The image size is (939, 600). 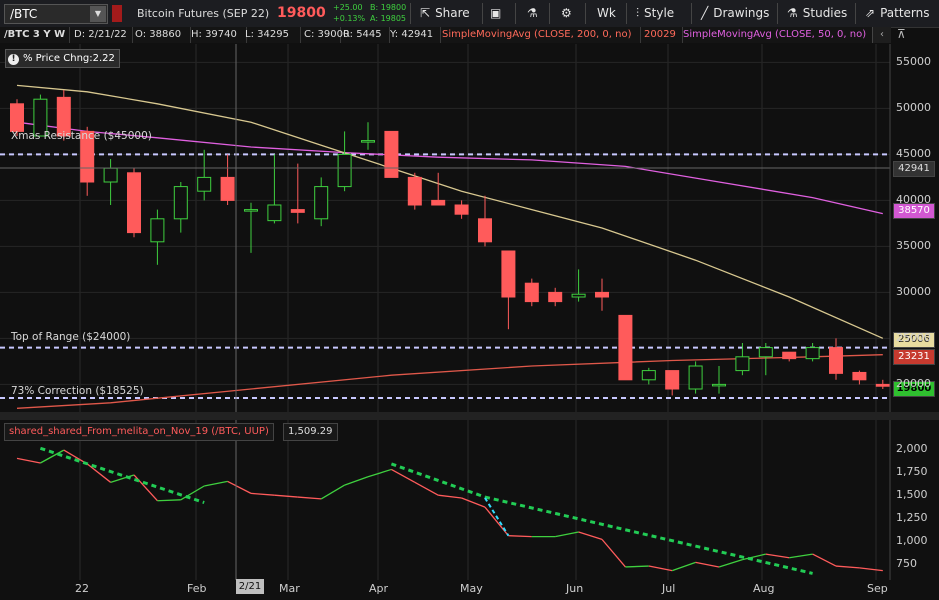 What do you see at coordinates (817, 13) in the screenshot?
I see `studies-button: ⚗ Studies` at bounding box center [817, 13].